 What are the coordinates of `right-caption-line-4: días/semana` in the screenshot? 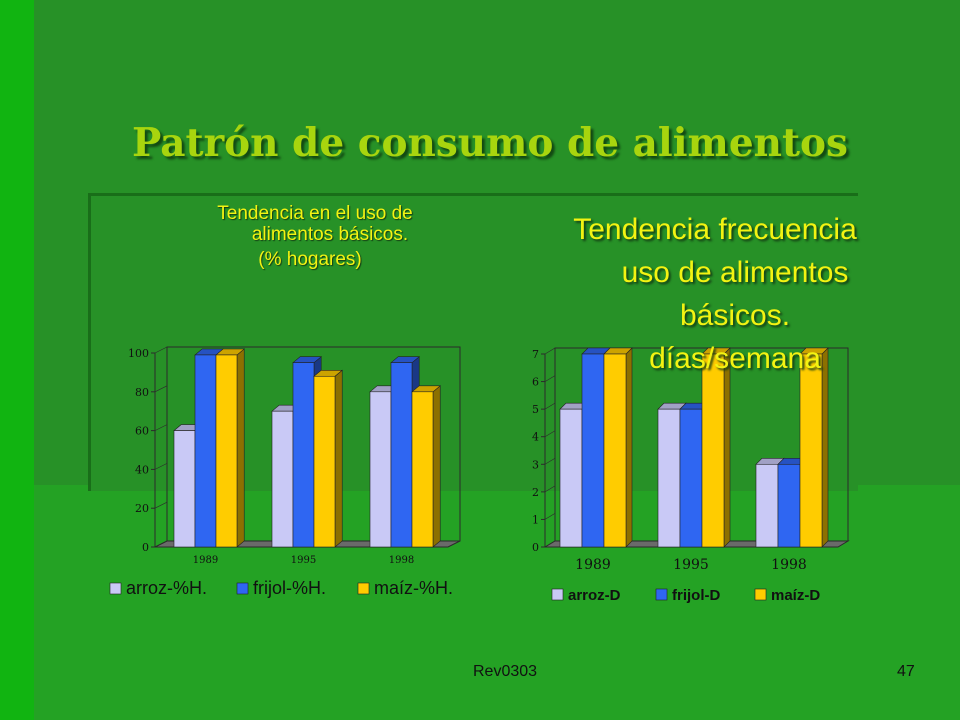 It's located at (735, 358).